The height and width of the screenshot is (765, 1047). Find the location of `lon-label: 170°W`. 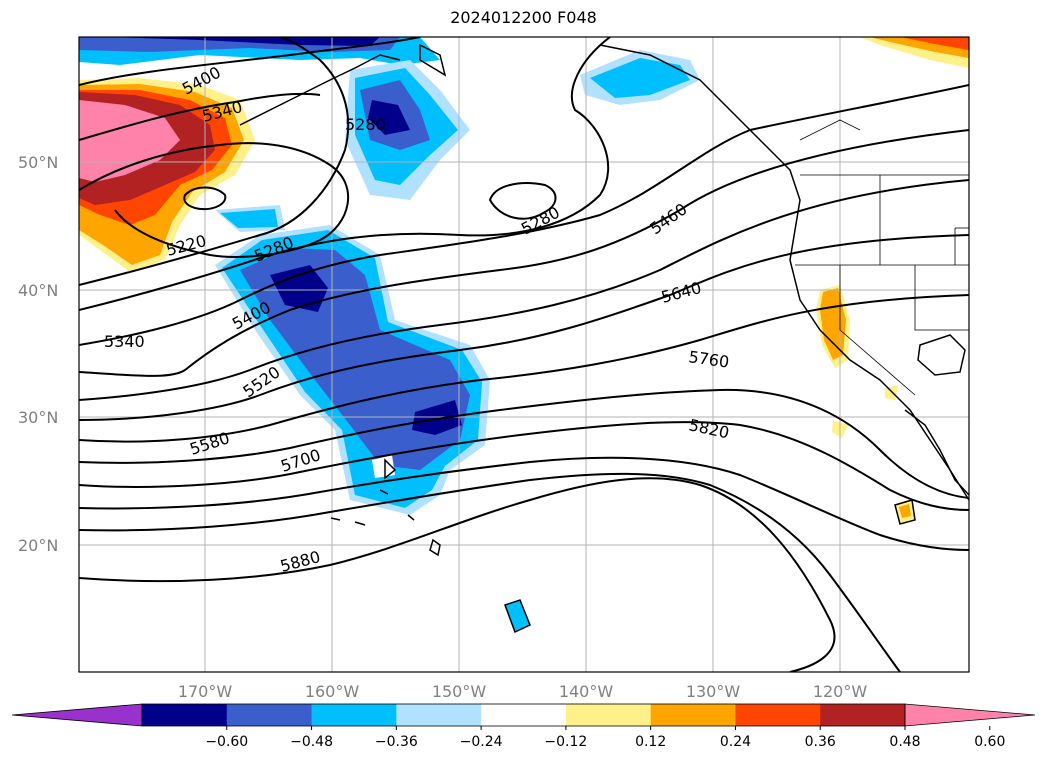

lon-label: 170°W is located at coordinates (205, 691).